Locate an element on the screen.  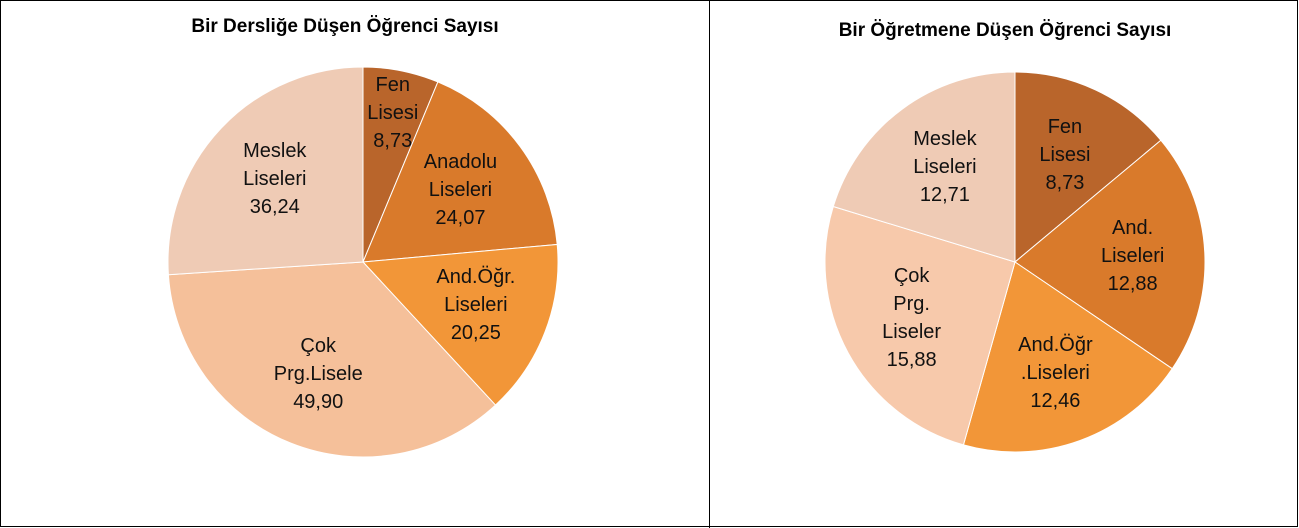
slice-label: Meslek Liseleri 36,24 is located at coordinates (274, 179).